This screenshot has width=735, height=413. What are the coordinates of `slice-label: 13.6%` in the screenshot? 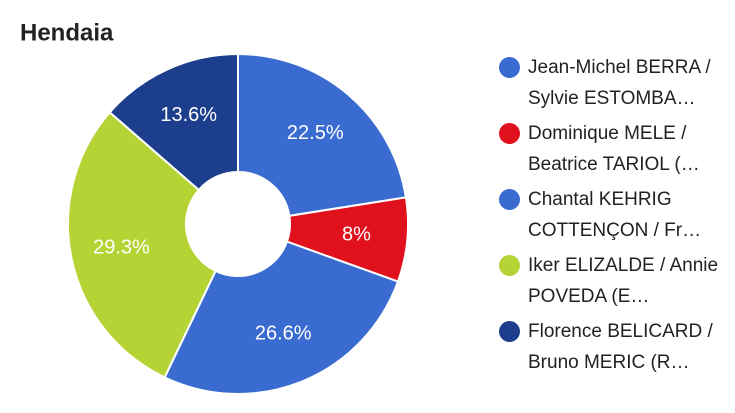 It's located at (188, 115).